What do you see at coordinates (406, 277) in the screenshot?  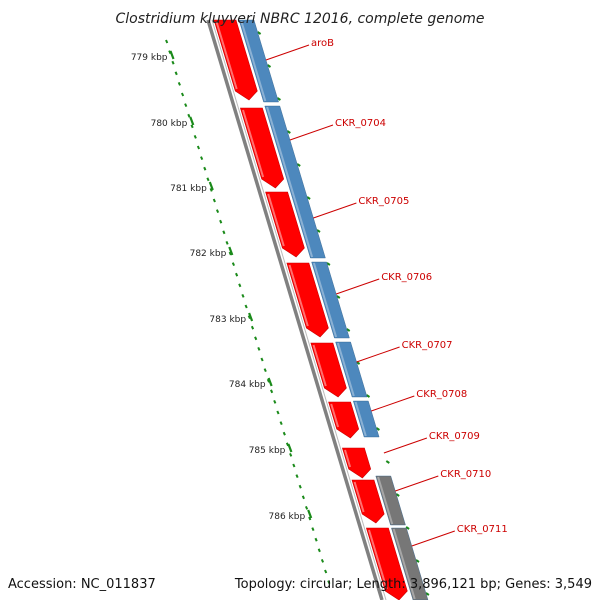 I see `gene-label: CKR_0706` at bounding box center [406, 277].